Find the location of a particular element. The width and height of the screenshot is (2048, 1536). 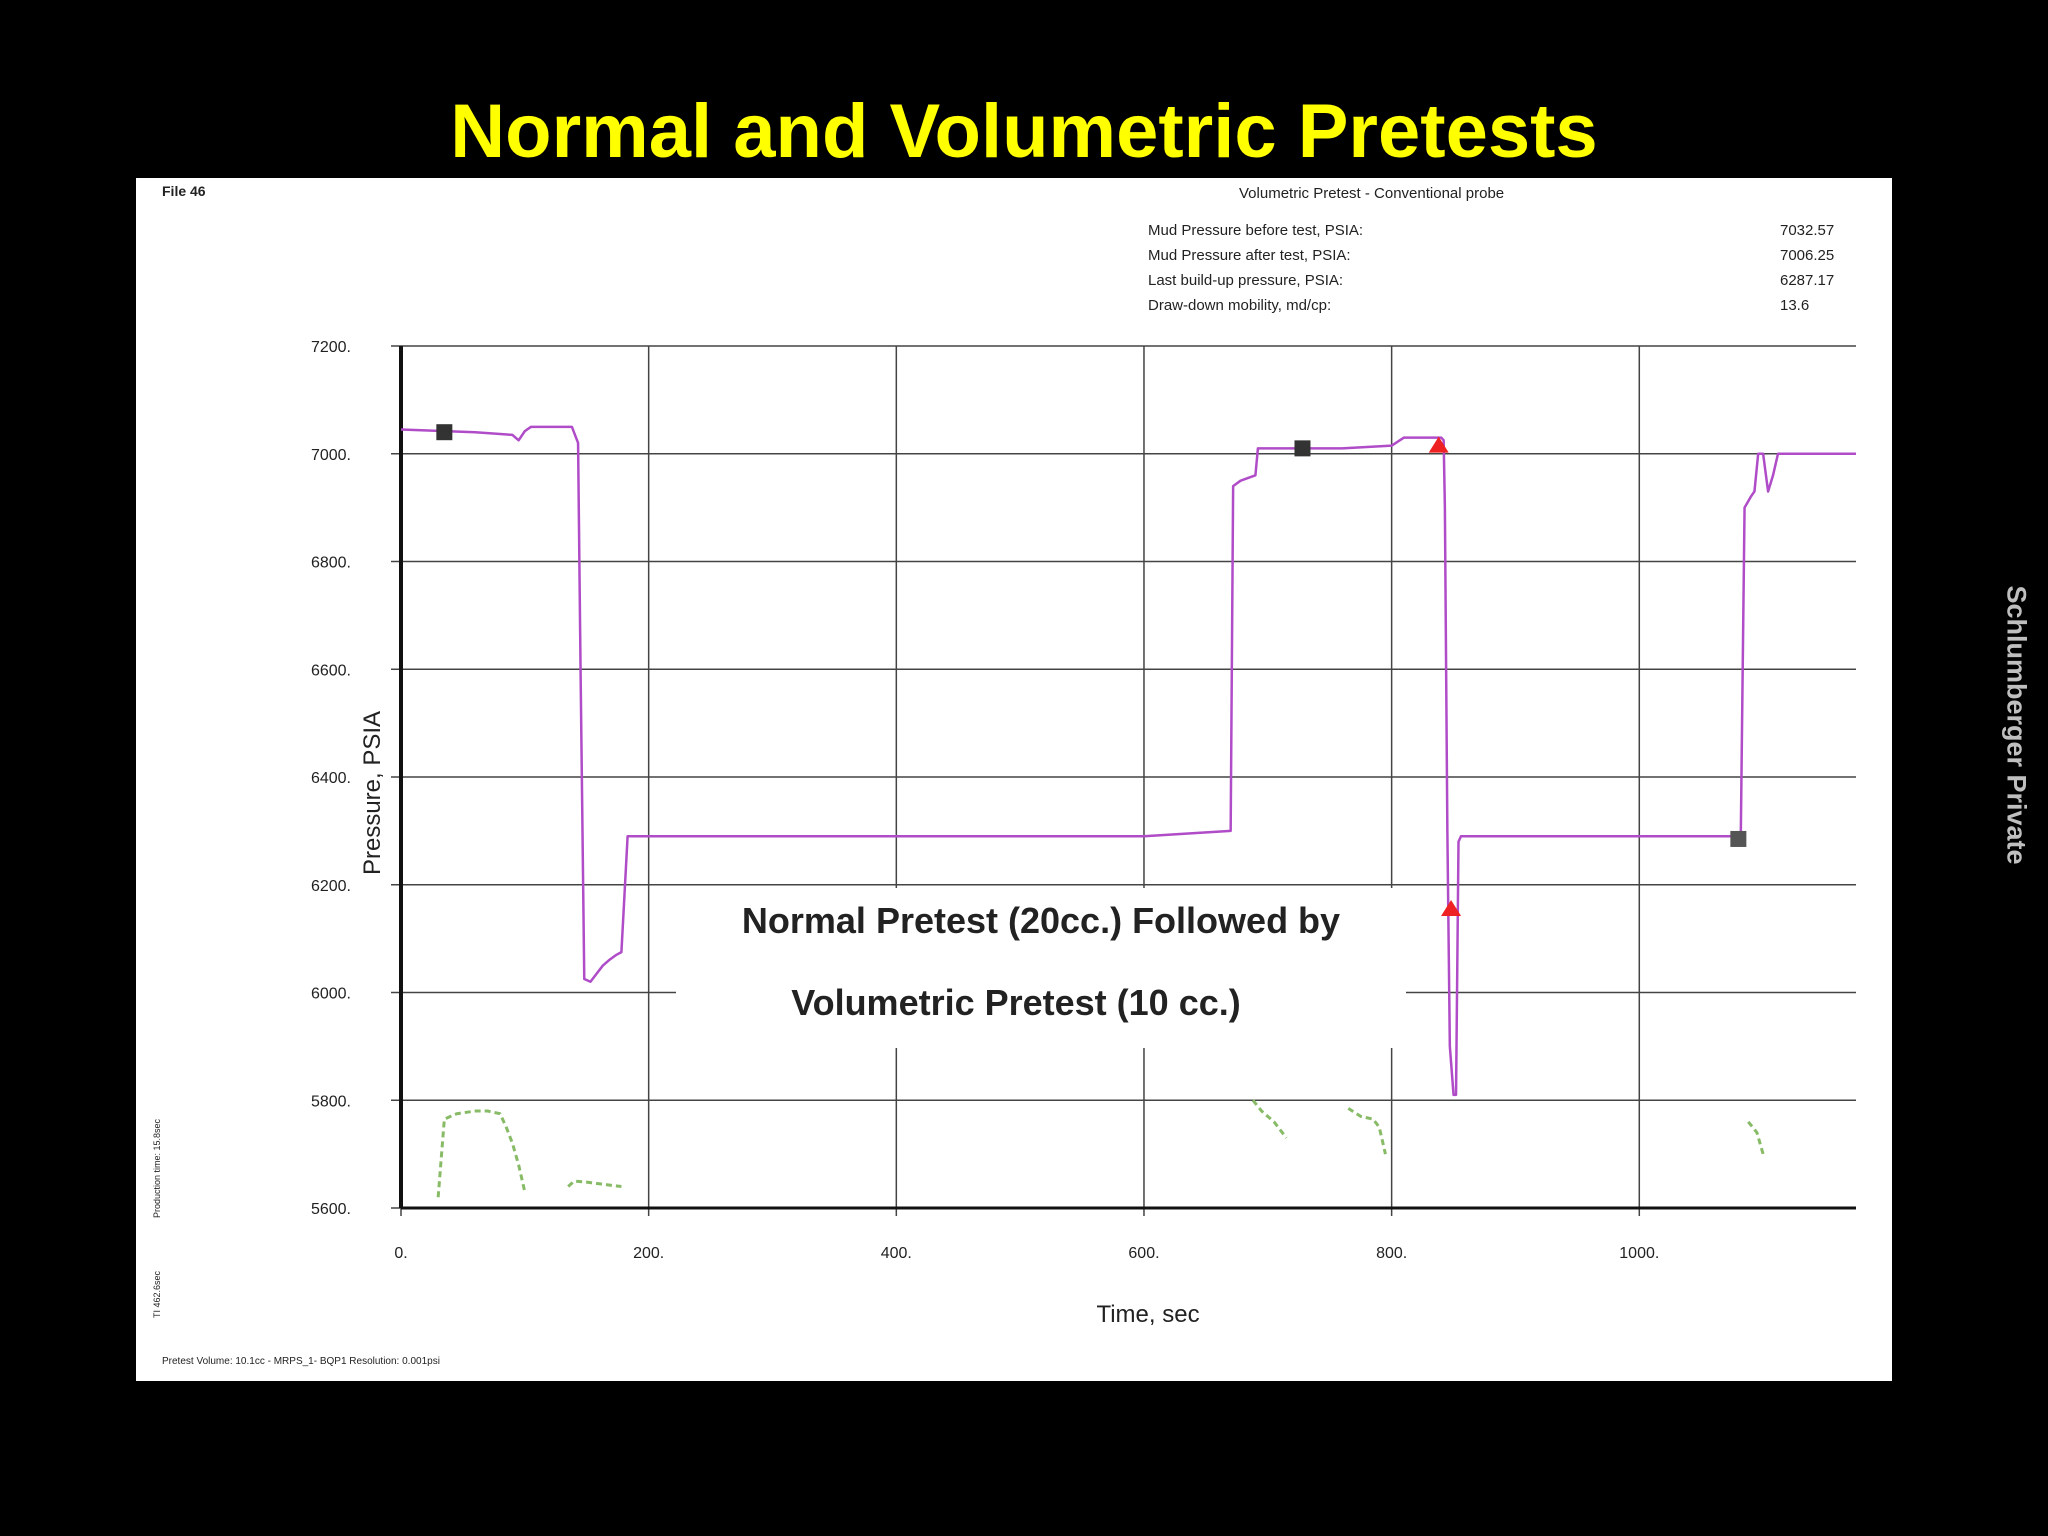

info-value: 6287.17 is located at coordinates (1807, 280).